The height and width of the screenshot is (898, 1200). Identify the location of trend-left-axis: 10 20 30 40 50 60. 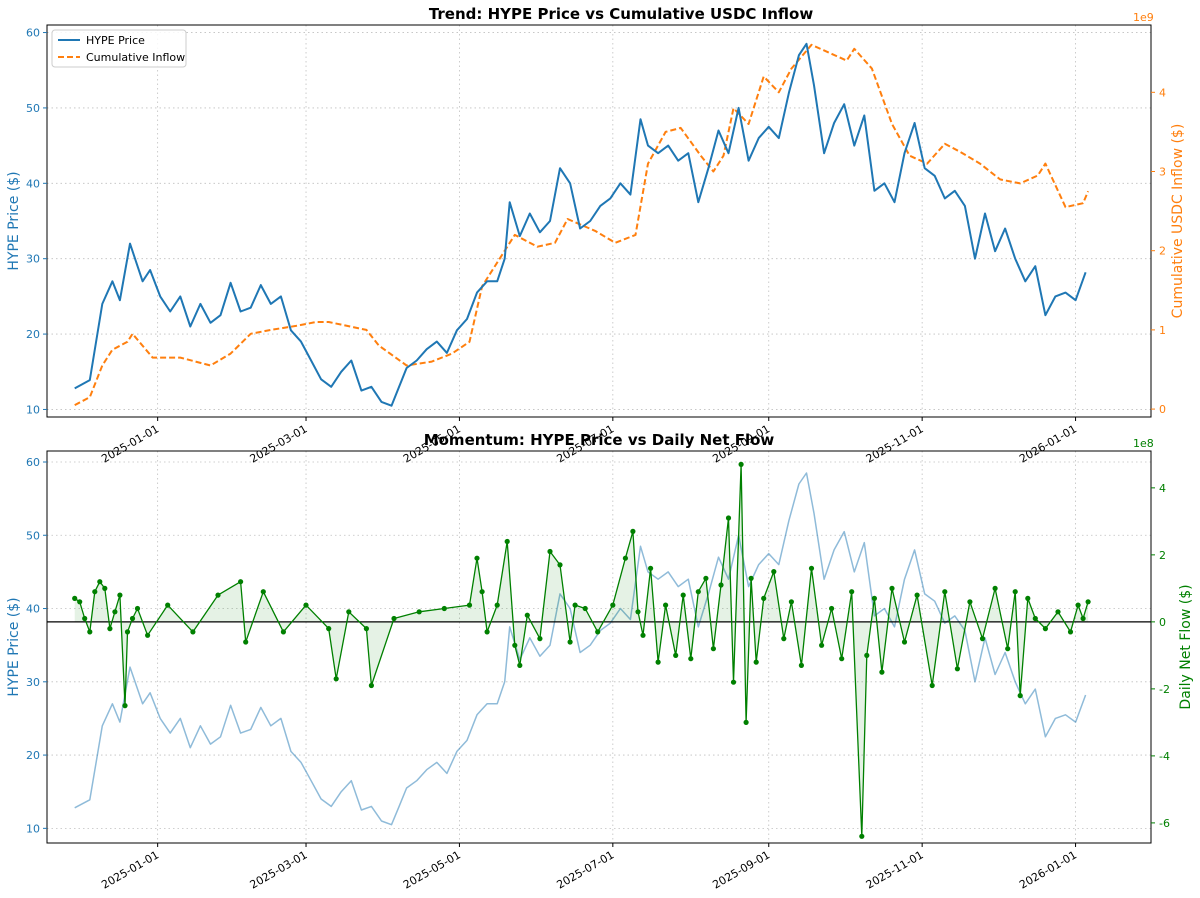
(36, 221).